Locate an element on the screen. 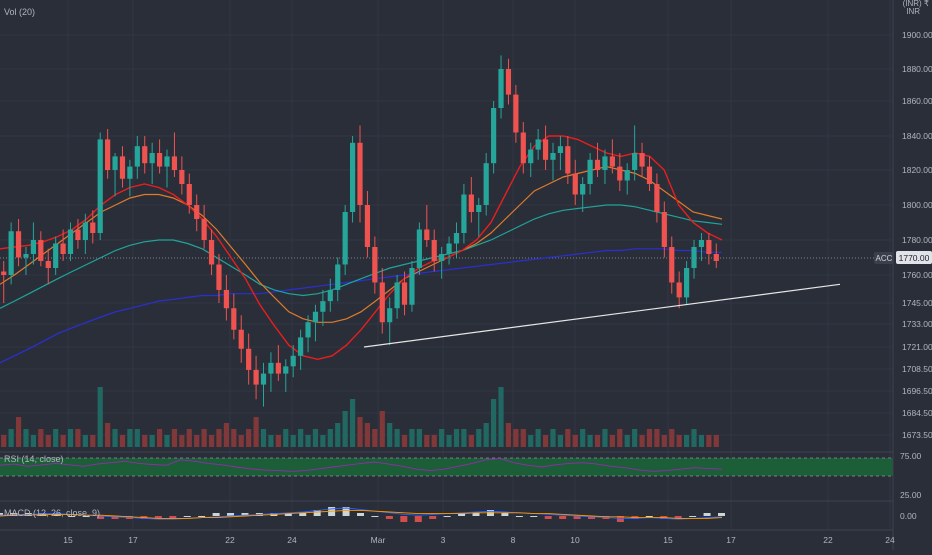 Image resolution: width=932 pixels, height=555 pixels. signal-line is located at coordinates (361, 514).